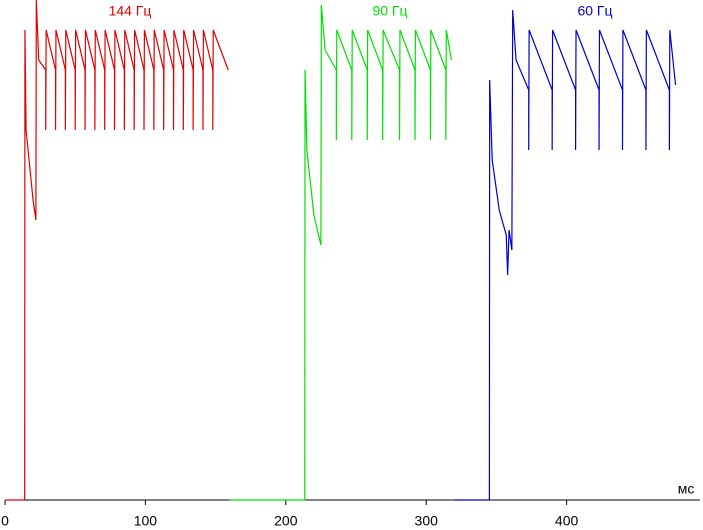 This screenshot has height=530, width=703. What do you see at coordinates (286, 521) in the screenshot?
I see `x-tick-label: 200` at bounding box center [286, 521].